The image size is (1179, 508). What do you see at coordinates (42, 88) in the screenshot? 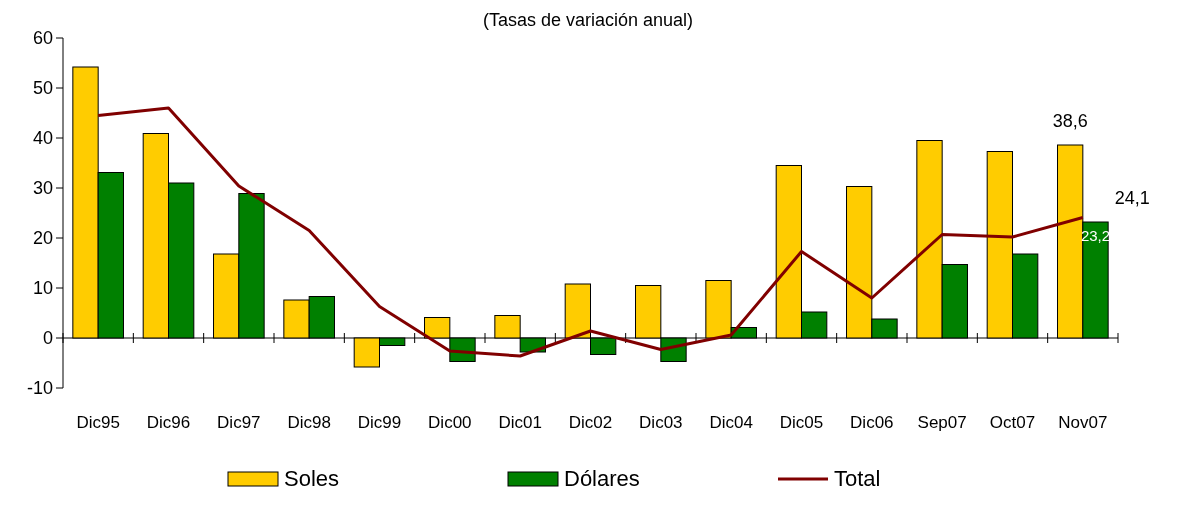
I see `y-tick-label: 50` at bounding box center [42, 88].